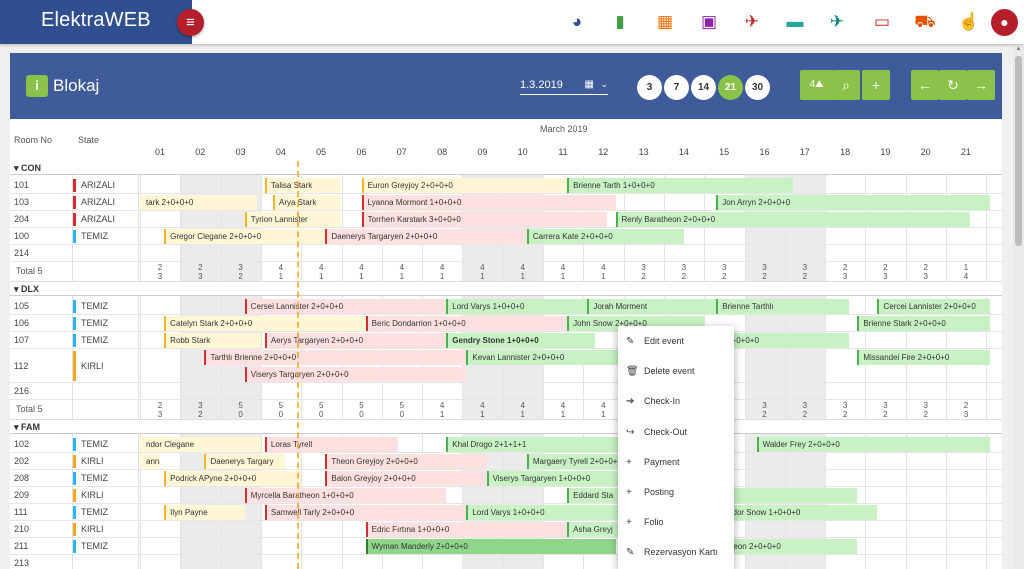 The width and height of the screenshot is (1024, 569). What do you see at coordinates (506, 289) in the screenshot?
I see `group-header: ▾ DLX` at bounding box center [506, 289].